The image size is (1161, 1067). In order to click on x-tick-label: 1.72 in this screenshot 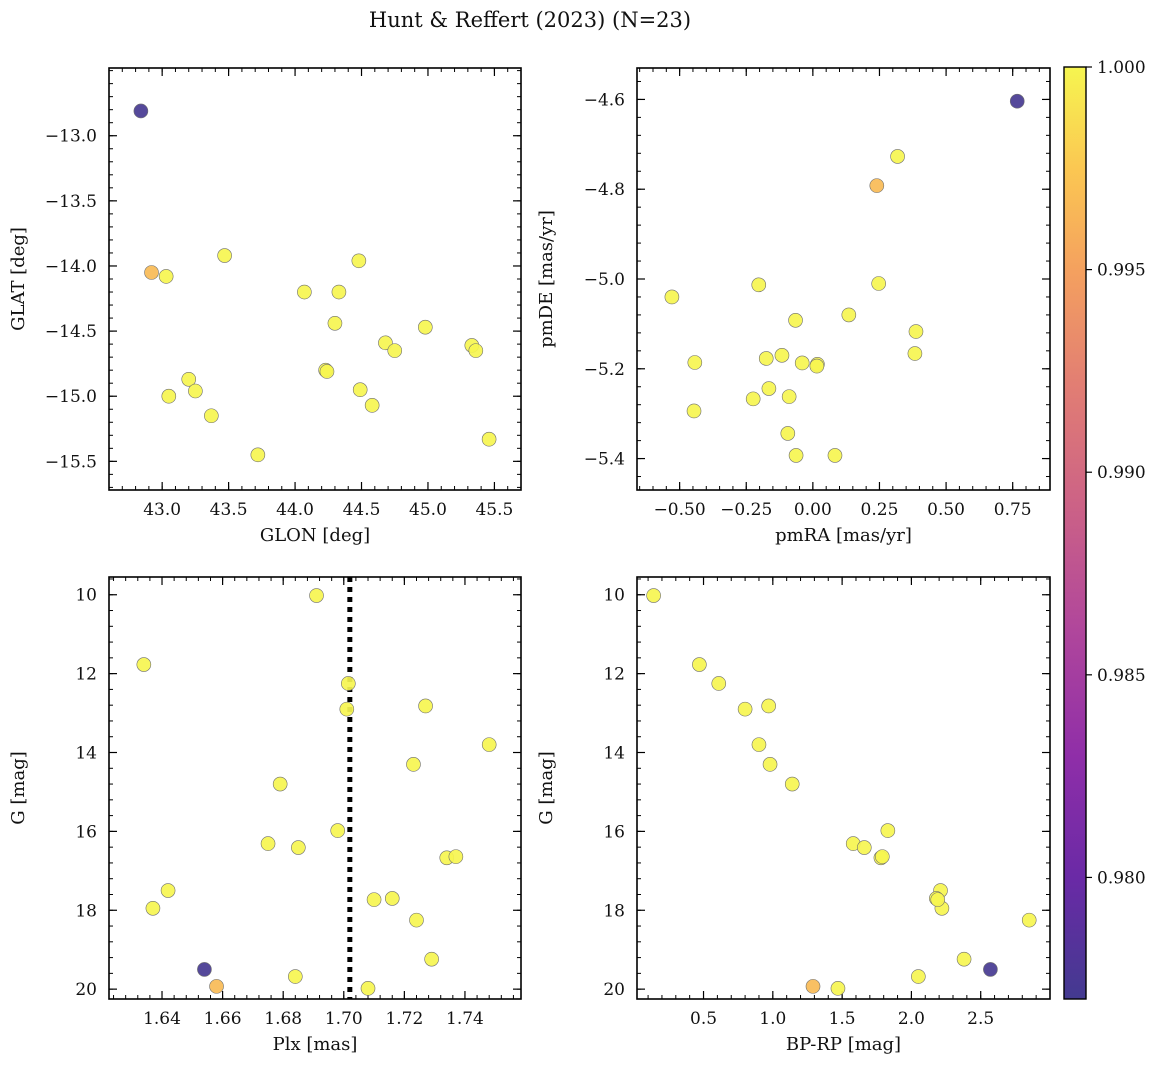, I will do `click(404, 1019)`.